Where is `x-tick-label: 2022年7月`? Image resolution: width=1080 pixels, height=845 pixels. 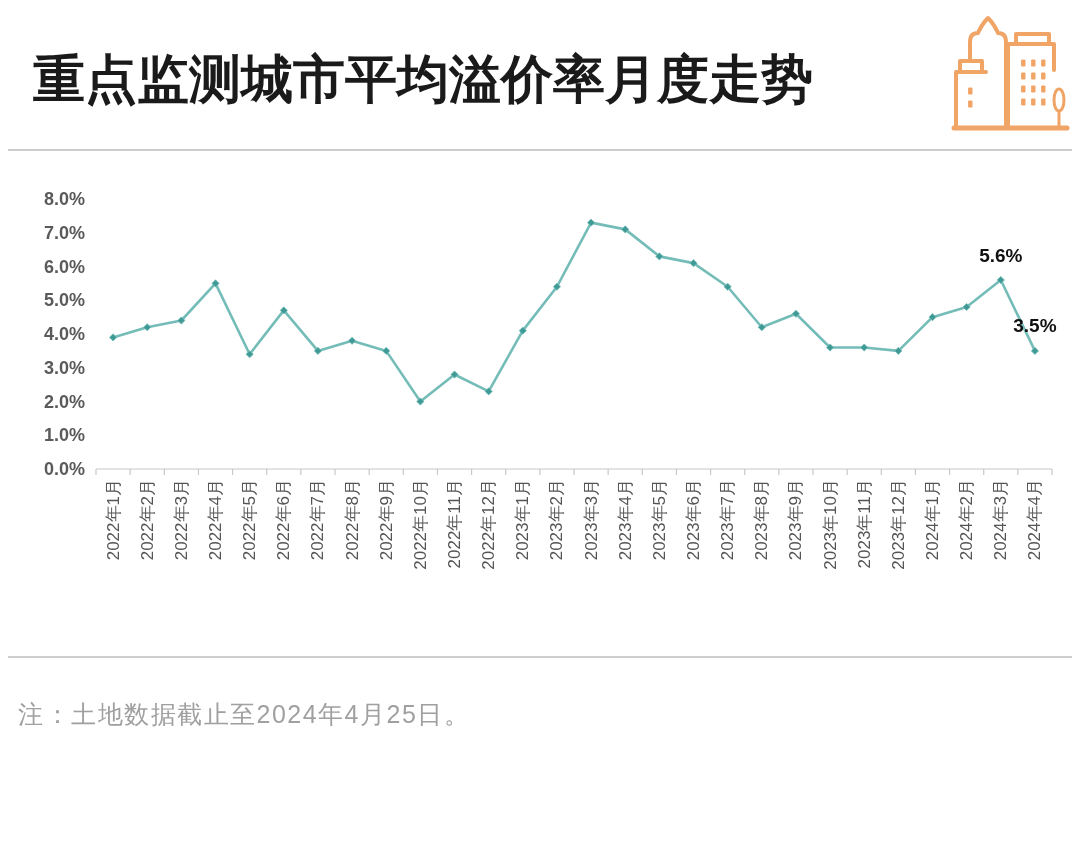 x-tick-label: 2022年7月 is located at coordinates (318, 520).